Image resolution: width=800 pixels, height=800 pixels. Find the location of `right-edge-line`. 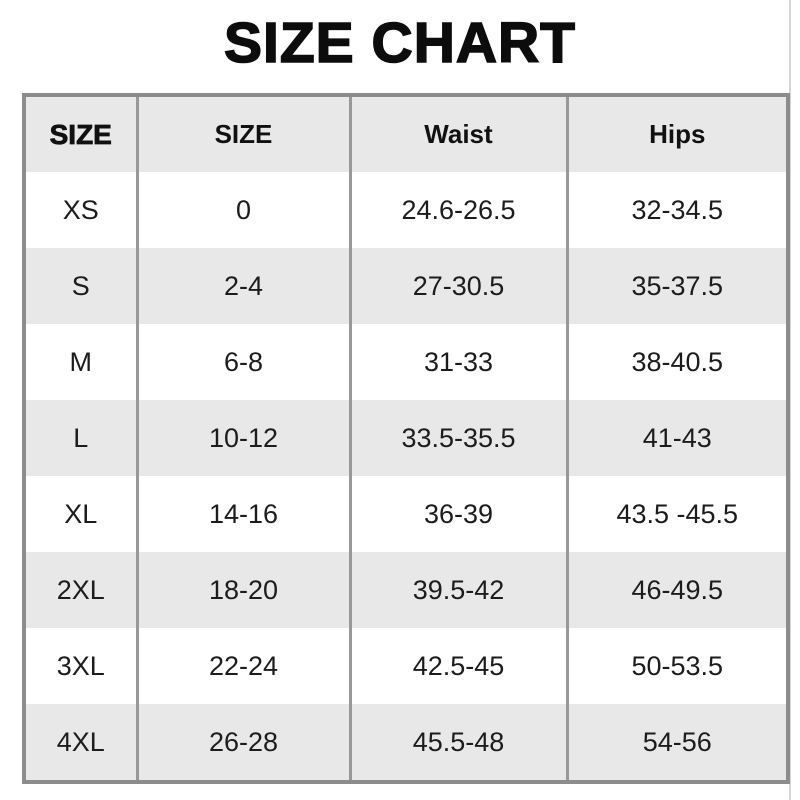

right-edge-line is located at coordinates (790, 400).